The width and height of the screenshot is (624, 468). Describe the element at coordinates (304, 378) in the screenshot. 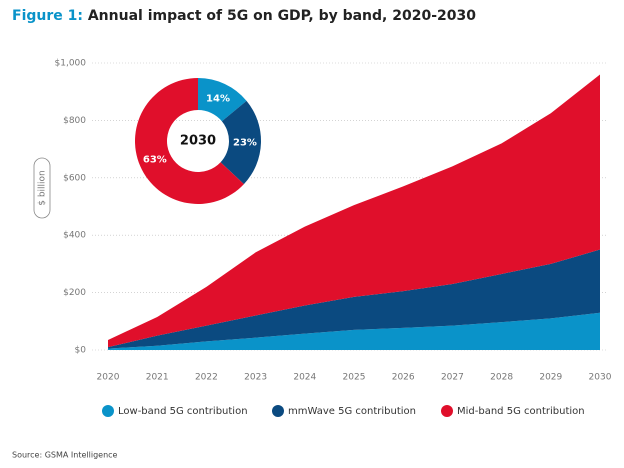

I see `x-tick-label: 2024` at that location.